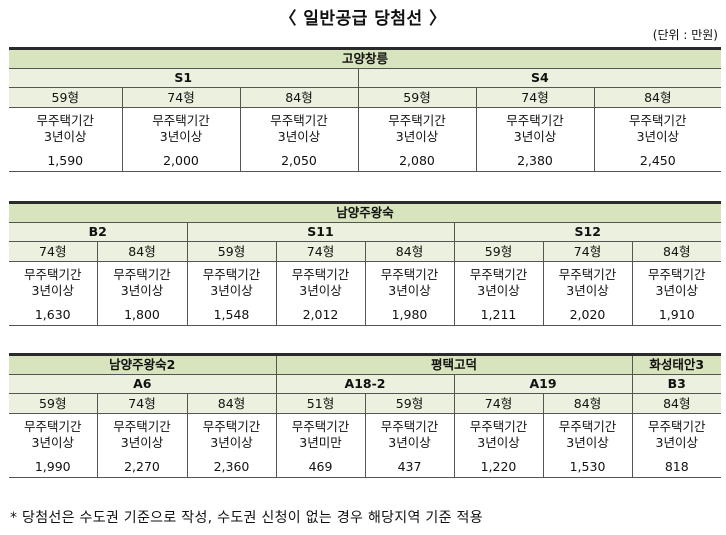  Describe the element at coordinates (676, 315) in the screenshot. I see `value-cell: 1,910` at that location.